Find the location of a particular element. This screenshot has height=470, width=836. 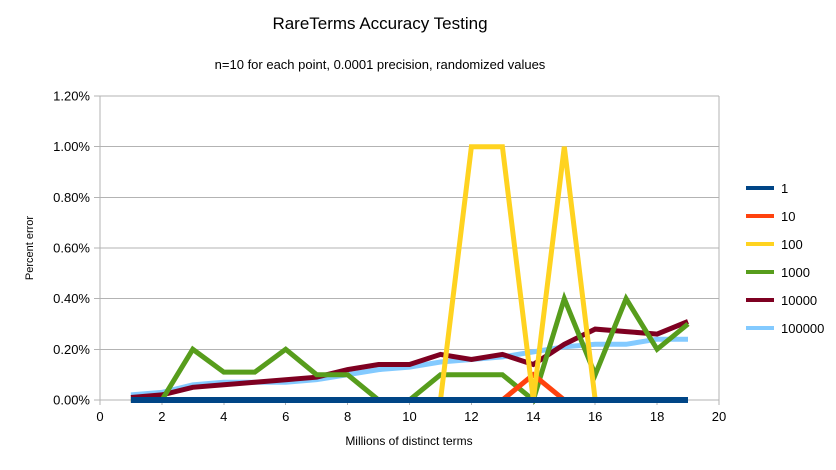

x-tick-label: 14 is located at coordinates (533, 416).